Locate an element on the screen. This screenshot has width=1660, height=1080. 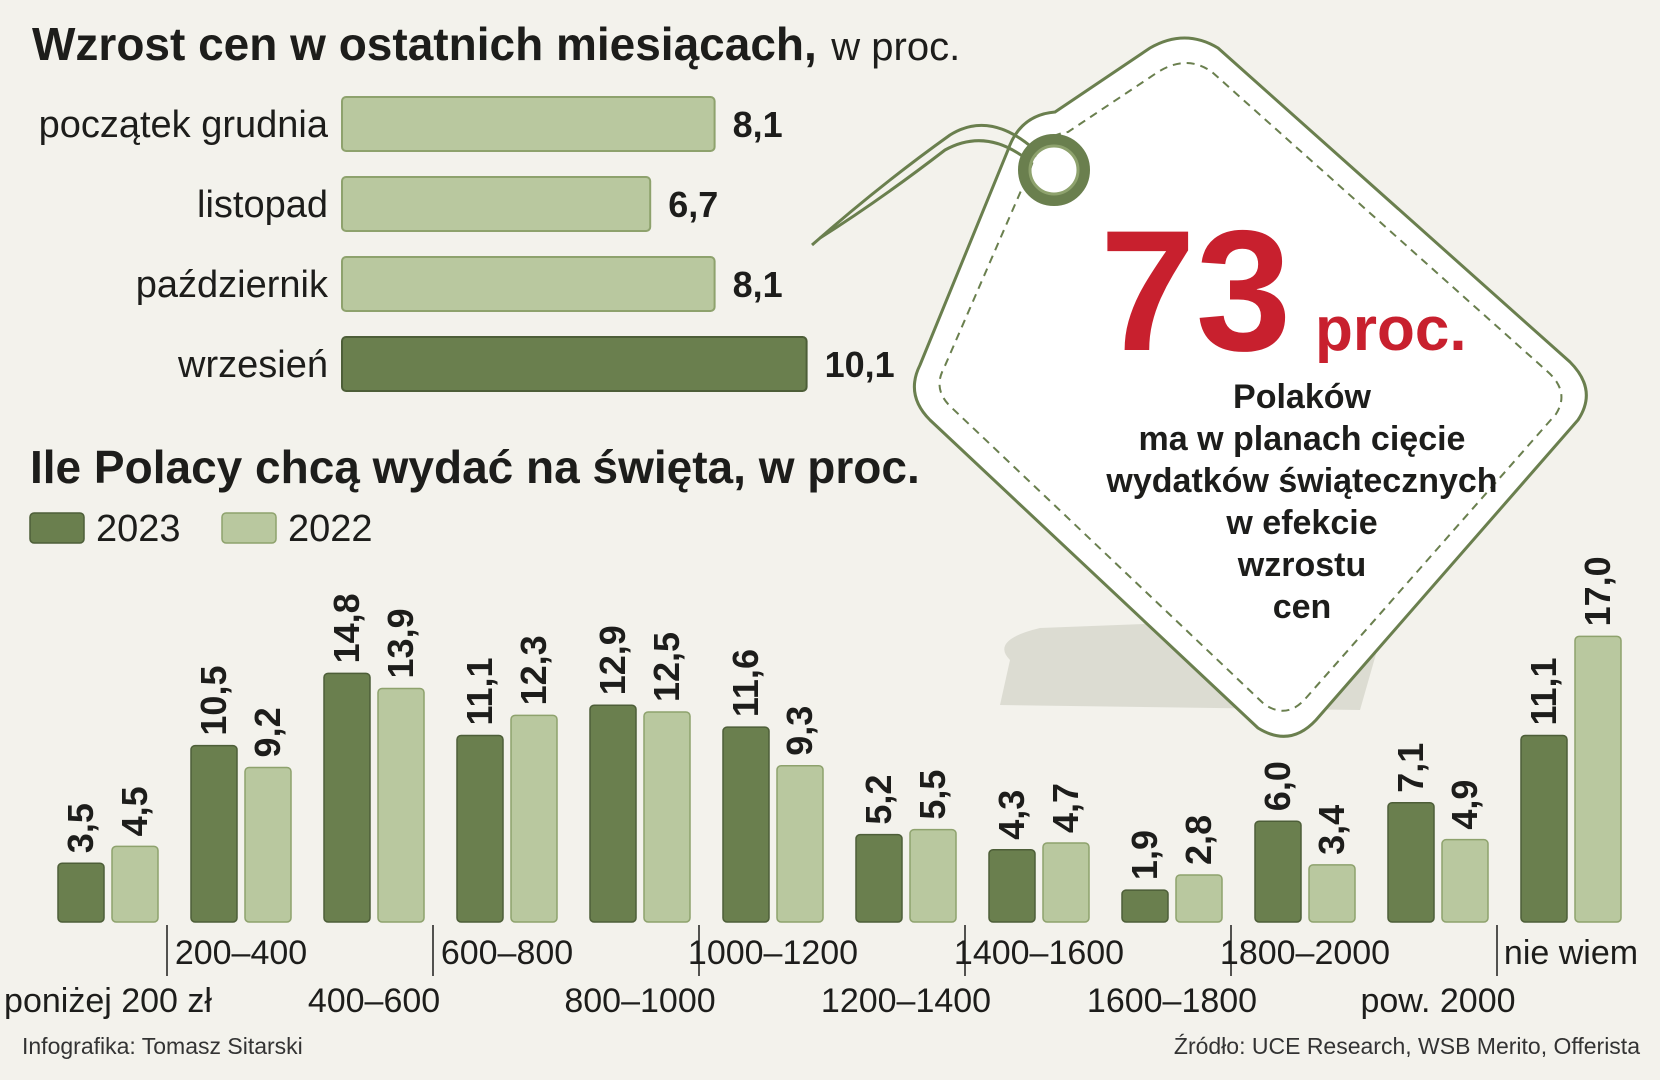
x-category-label: pow. 2000 is located at coordinates (1437, 1001).